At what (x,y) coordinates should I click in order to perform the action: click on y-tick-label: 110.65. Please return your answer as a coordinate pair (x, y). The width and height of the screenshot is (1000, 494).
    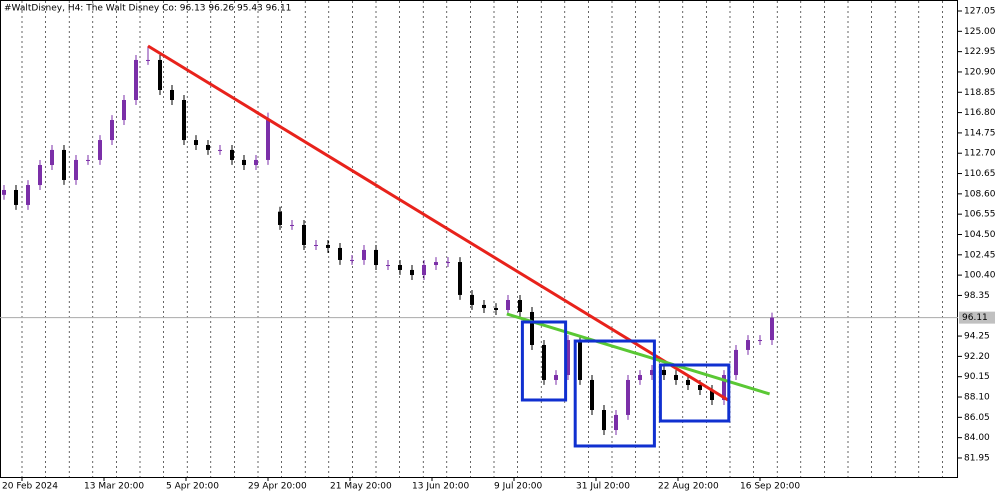
    Looking at the image, I should click on (980, 174).